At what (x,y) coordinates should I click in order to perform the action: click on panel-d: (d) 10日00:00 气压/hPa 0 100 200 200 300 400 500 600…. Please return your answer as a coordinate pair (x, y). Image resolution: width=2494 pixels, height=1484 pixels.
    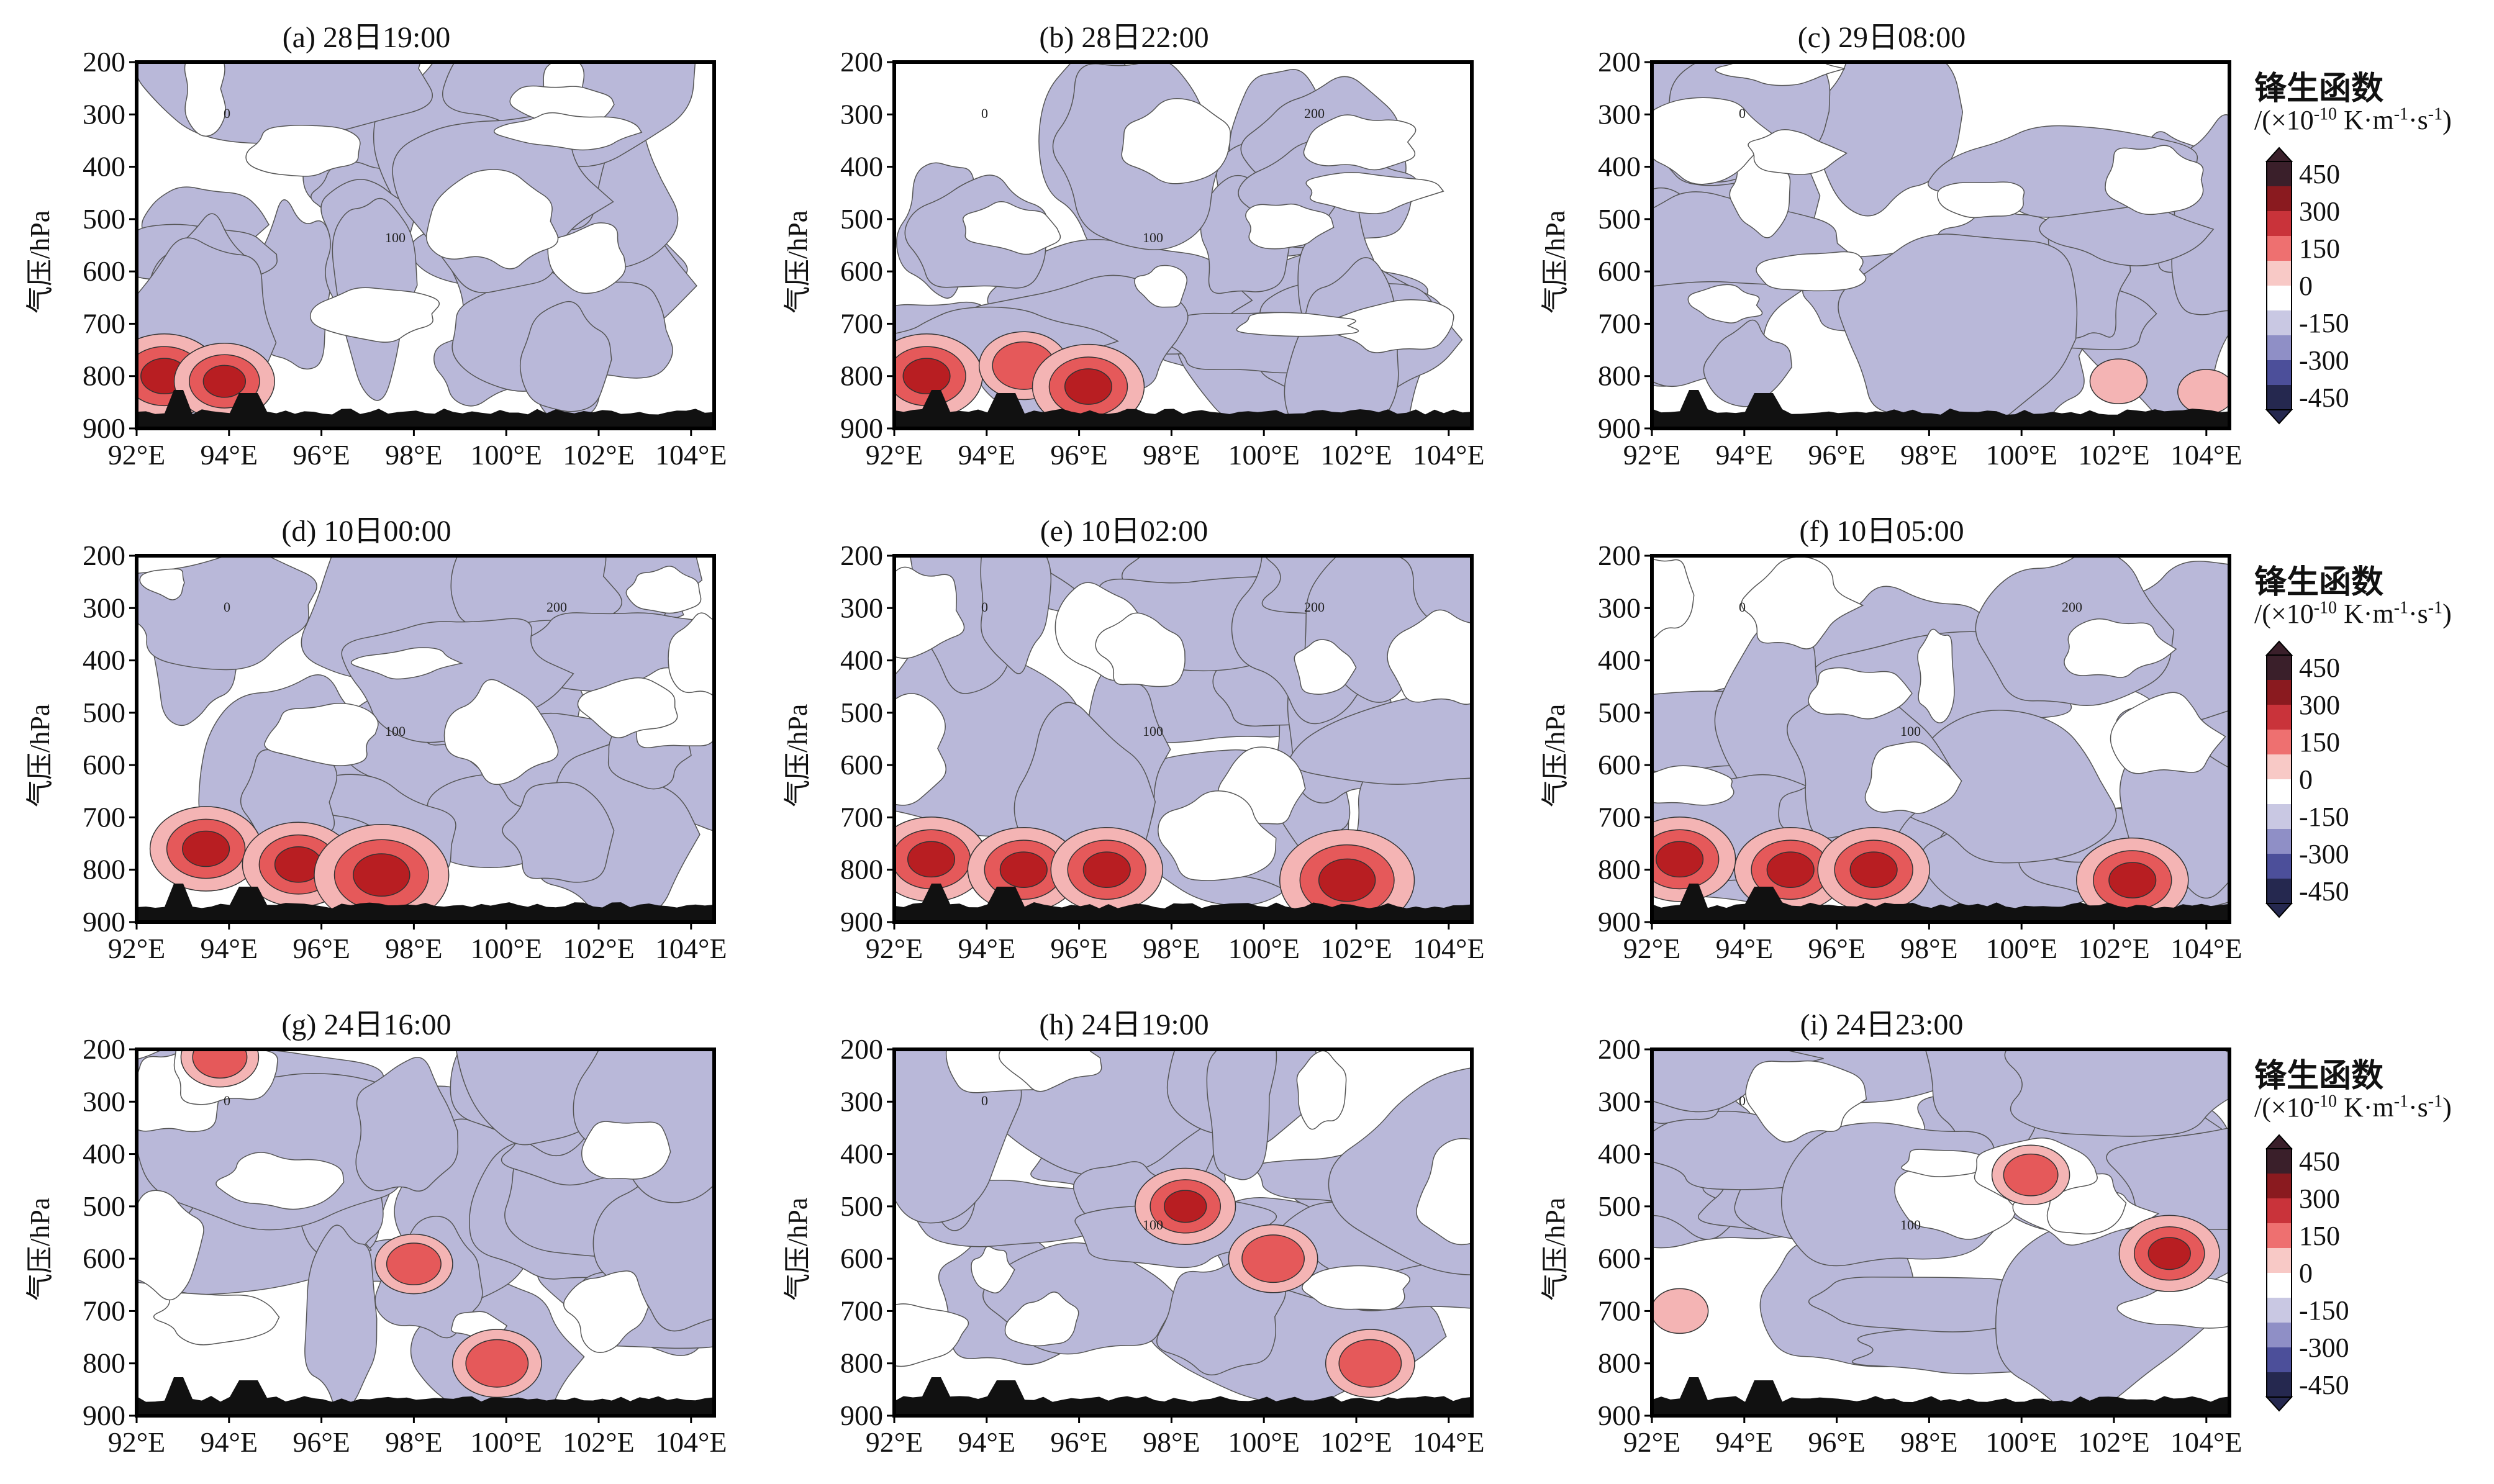
    Looking at the image, I should click on (366, 748).